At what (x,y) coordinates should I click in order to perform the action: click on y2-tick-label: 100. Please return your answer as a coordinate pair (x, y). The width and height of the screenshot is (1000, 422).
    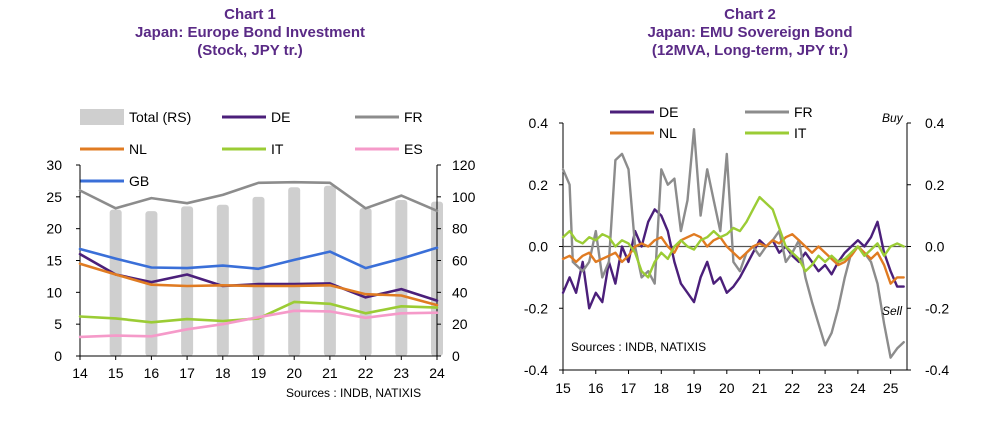
    Looking at the image, I should click on (464, 197).